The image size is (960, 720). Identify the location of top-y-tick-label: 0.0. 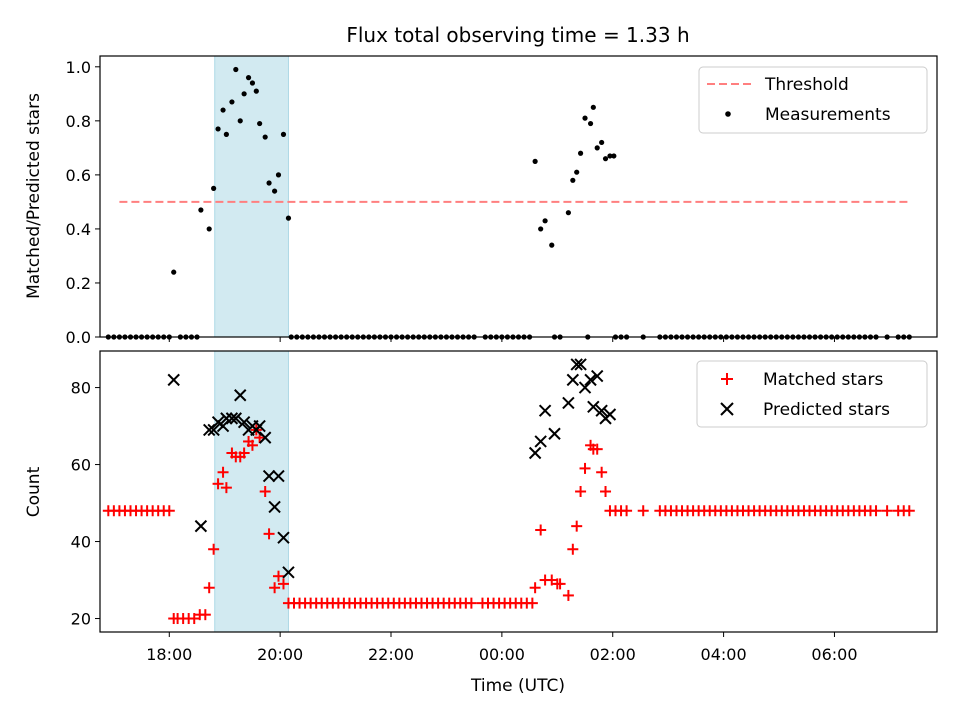
(78, 337).